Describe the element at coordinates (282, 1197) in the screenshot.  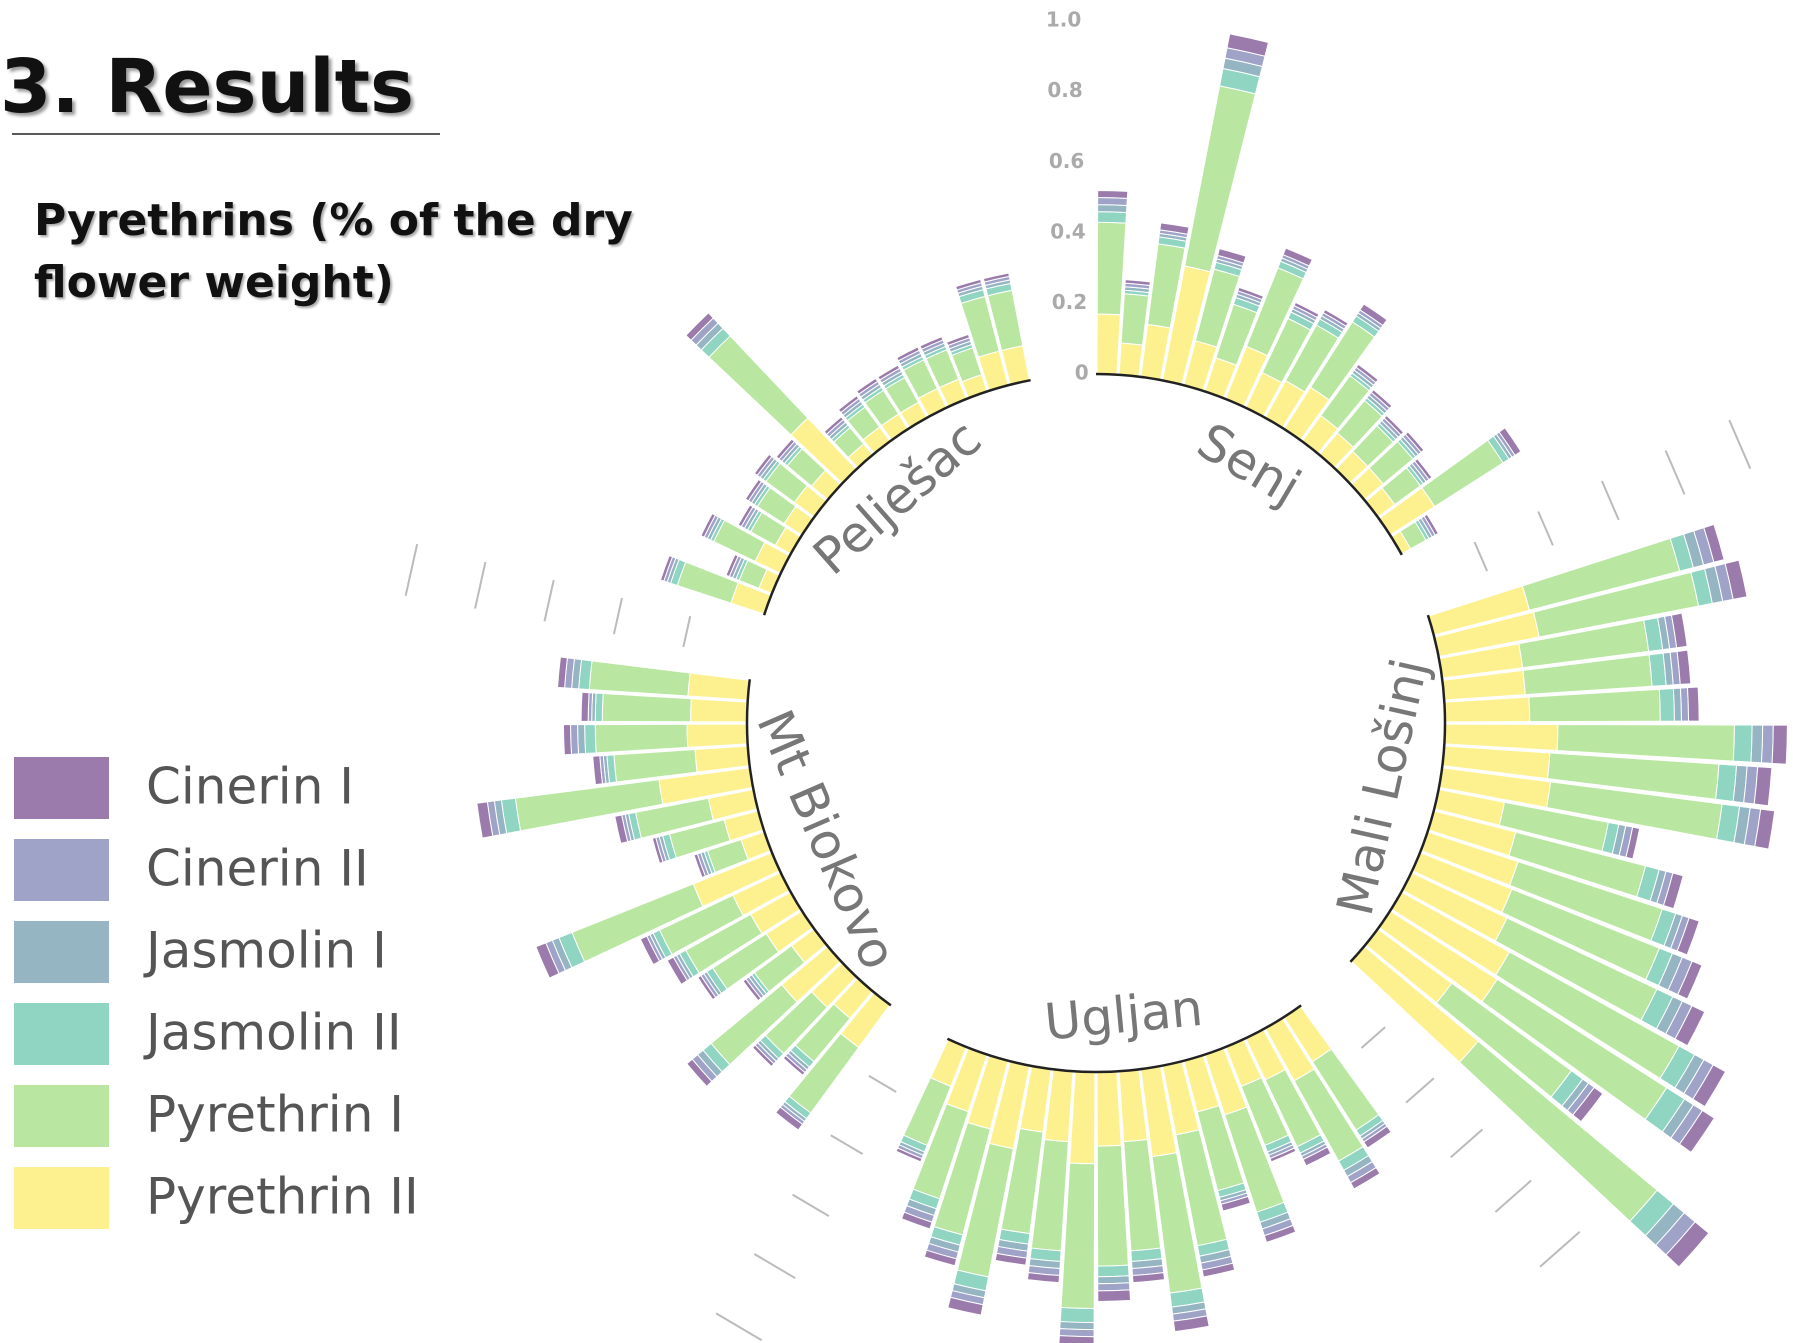
I see `legend-label: Pyrethrin II` at that location.